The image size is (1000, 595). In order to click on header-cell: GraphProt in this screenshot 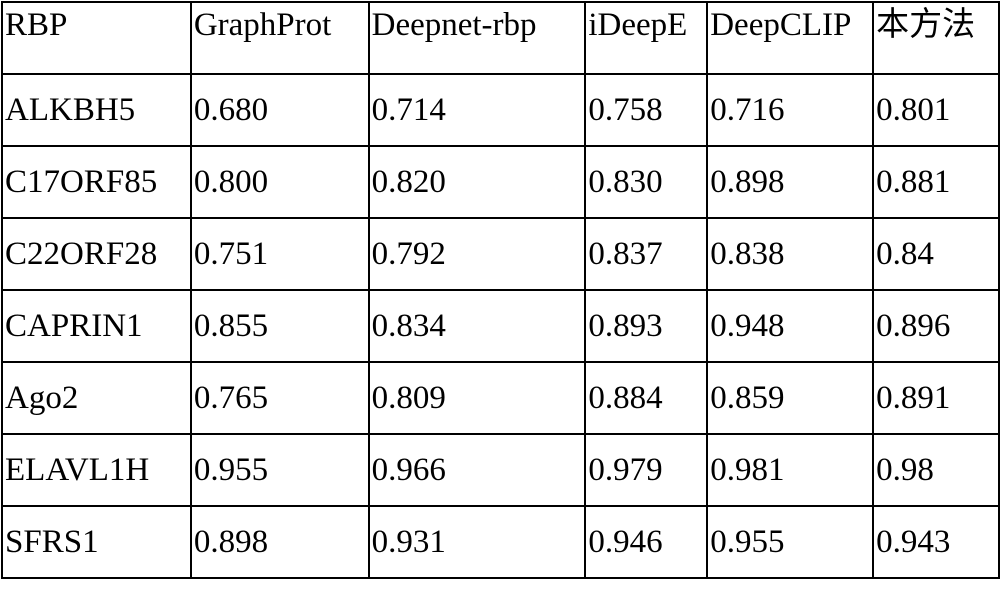, I will do `click(280, 38)`.